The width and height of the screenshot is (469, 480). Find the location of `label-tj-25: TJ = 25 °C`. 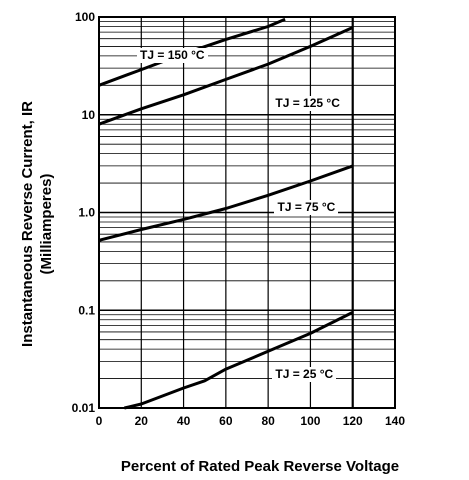

label-tj-25: TJ = 25 °C is located at coordinates (304, 374).